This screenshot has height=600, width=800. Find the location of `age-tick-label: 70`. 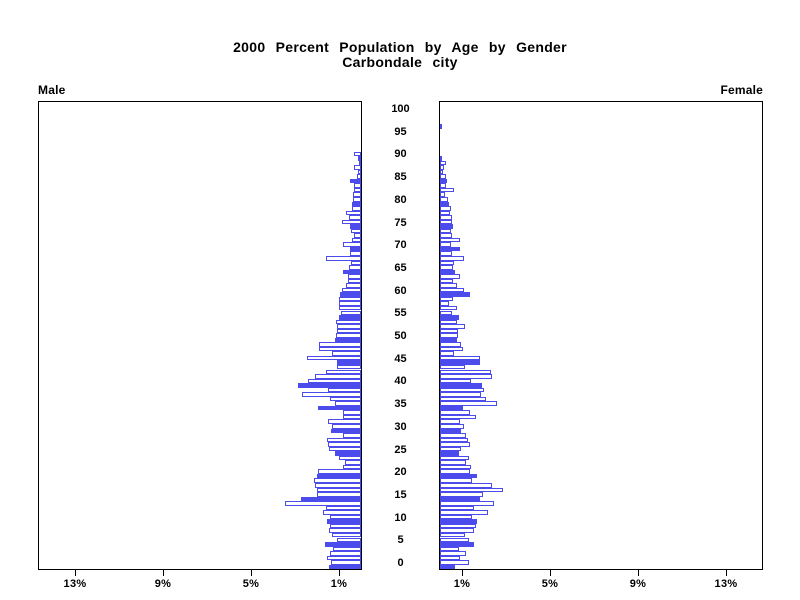

age-tick-label: 70 is located at coordinates (400, 245).